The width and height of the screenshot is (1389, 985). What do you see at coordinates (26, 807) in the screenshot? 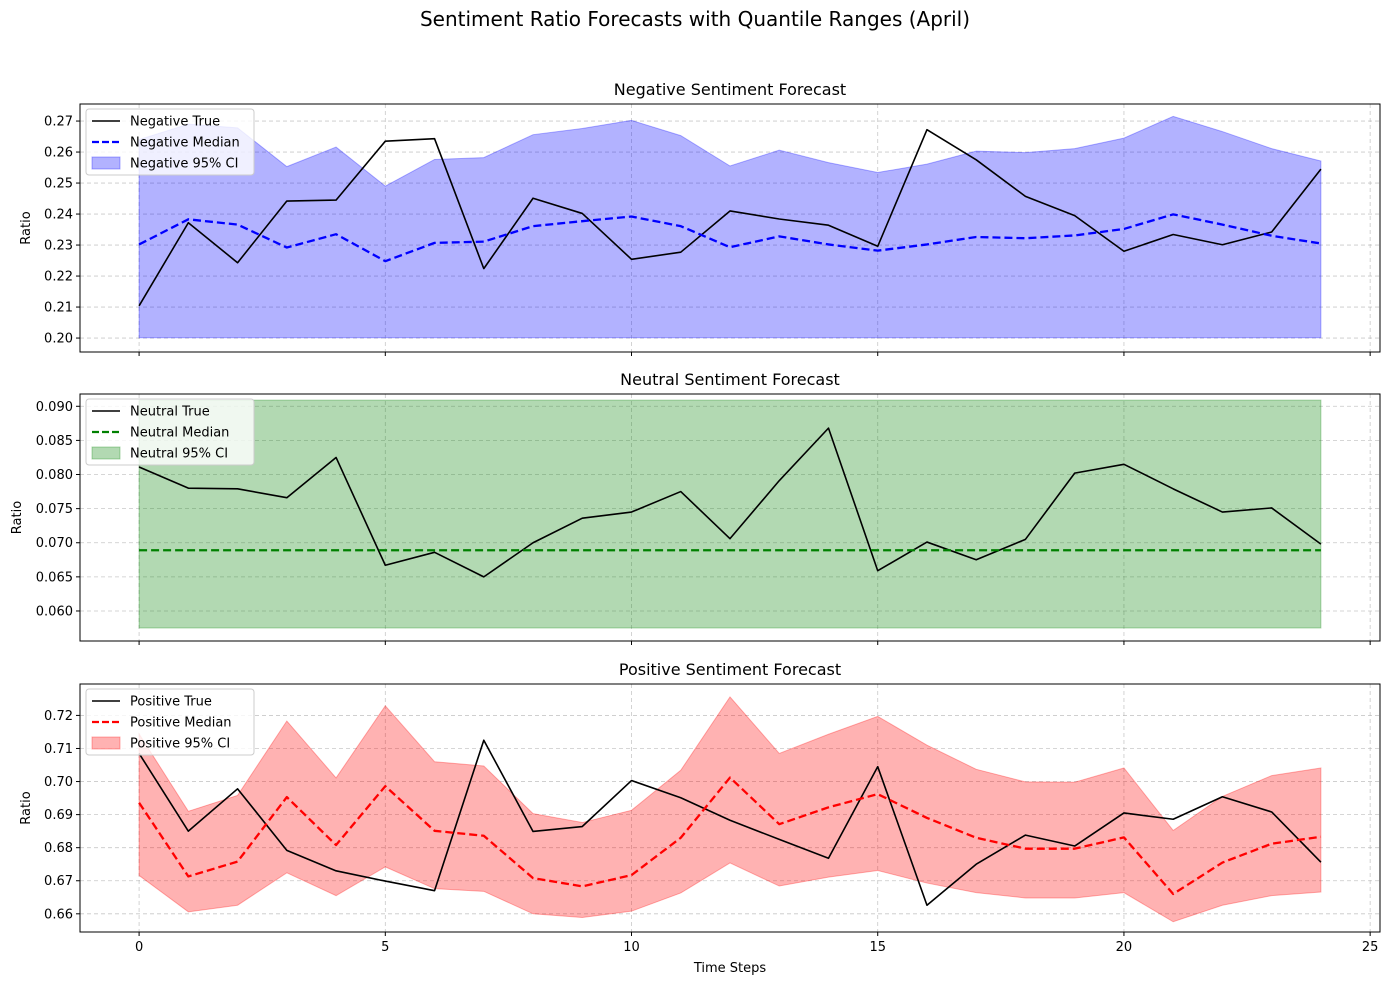
I see `positive-y-axis-label: Ratio` at bounding box center [26, 807].